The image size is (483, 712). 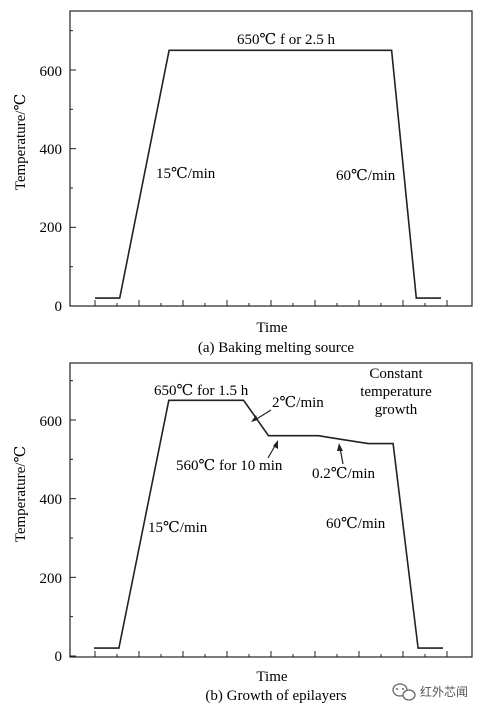 What do you see at coordinates (229, 466) in the screenshot?
I see `annotation-hold-low: 560℃ for 10 min` at bounding box center [229, 466].